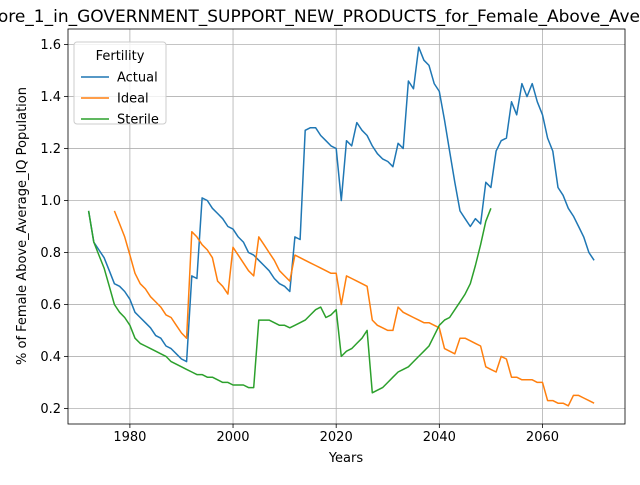 The height and width of the screenshot is (485, 640). What do you see at coordinates (50, 201) in the screenshot?
I see `y-tick-label: 1.0` at bounding box center [50, 201].